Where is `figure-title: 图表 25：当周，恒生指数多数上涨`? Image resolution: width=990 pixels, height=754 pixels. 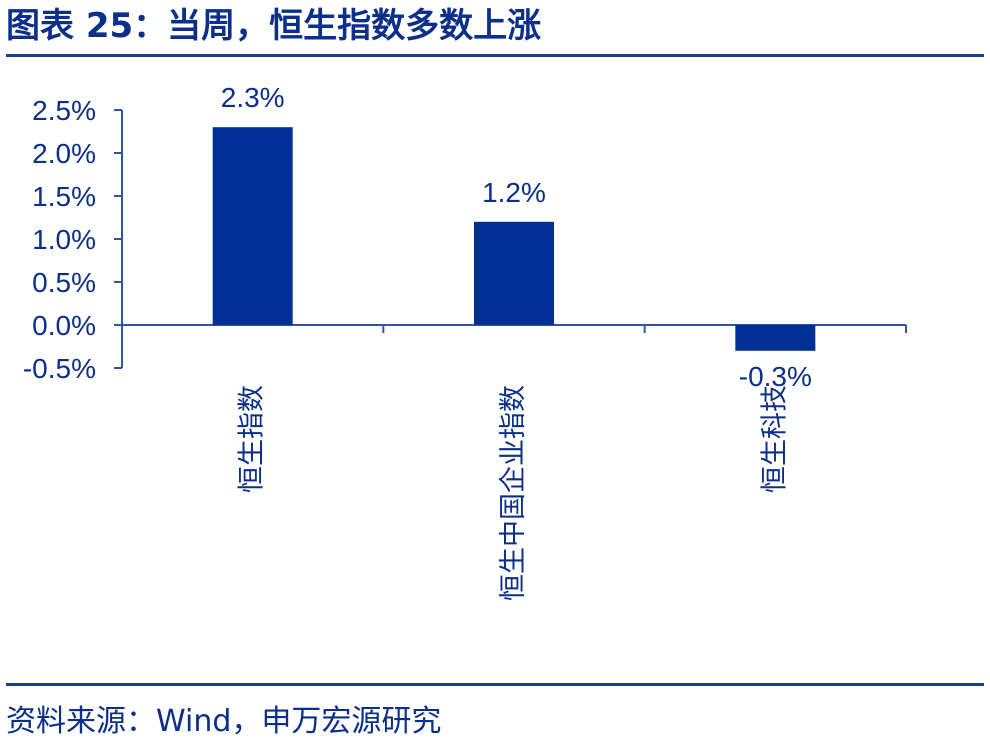
figure-title: 图表 25：当周，恒生指数多数上涨 is located at coordinates (274, 26).